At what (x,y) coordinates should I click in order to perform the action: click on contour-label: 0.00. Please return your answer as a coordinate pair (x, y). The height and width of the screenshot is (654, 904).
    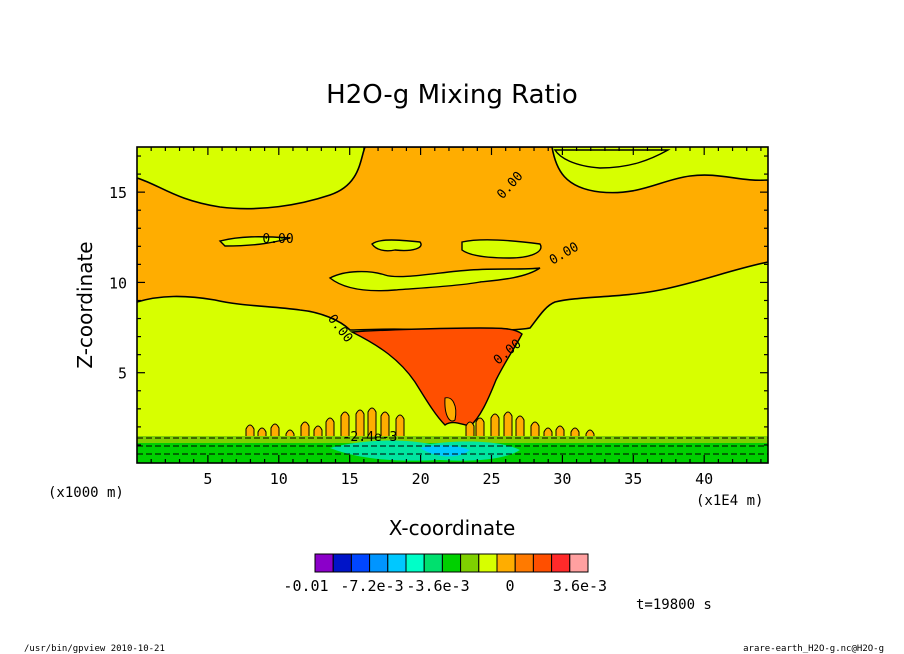
    Looking at the image, I should click on (277, 239).